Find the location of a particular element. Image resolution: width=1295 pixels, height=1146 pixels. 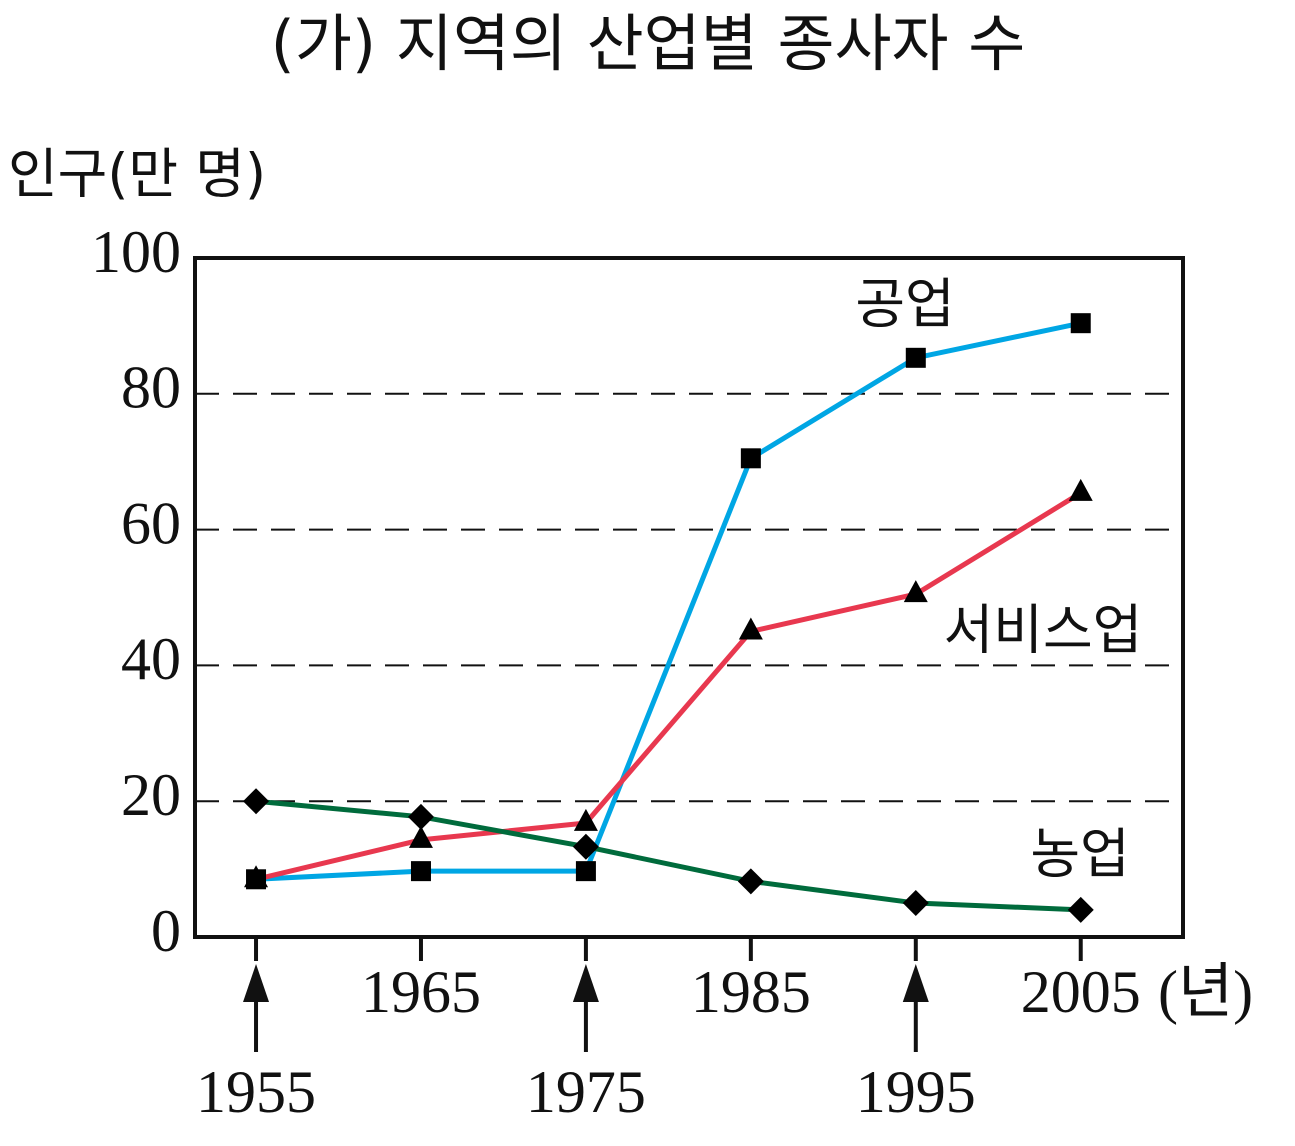

y-axis-label: 인구(만 명) is located at coordinates (137, 174).